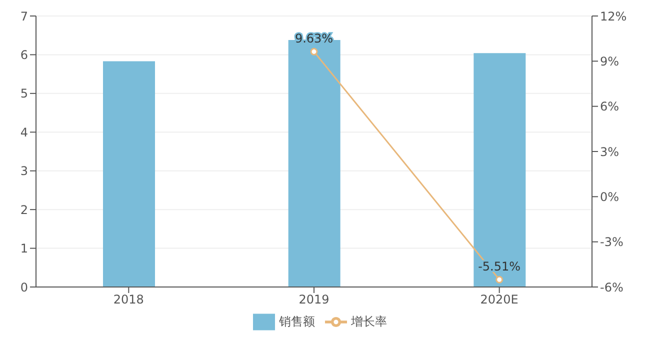 Image resolution: width=658 pixels, height=345 pixels. I want to click on y2-tick-label: 9%, so click(610, 61).